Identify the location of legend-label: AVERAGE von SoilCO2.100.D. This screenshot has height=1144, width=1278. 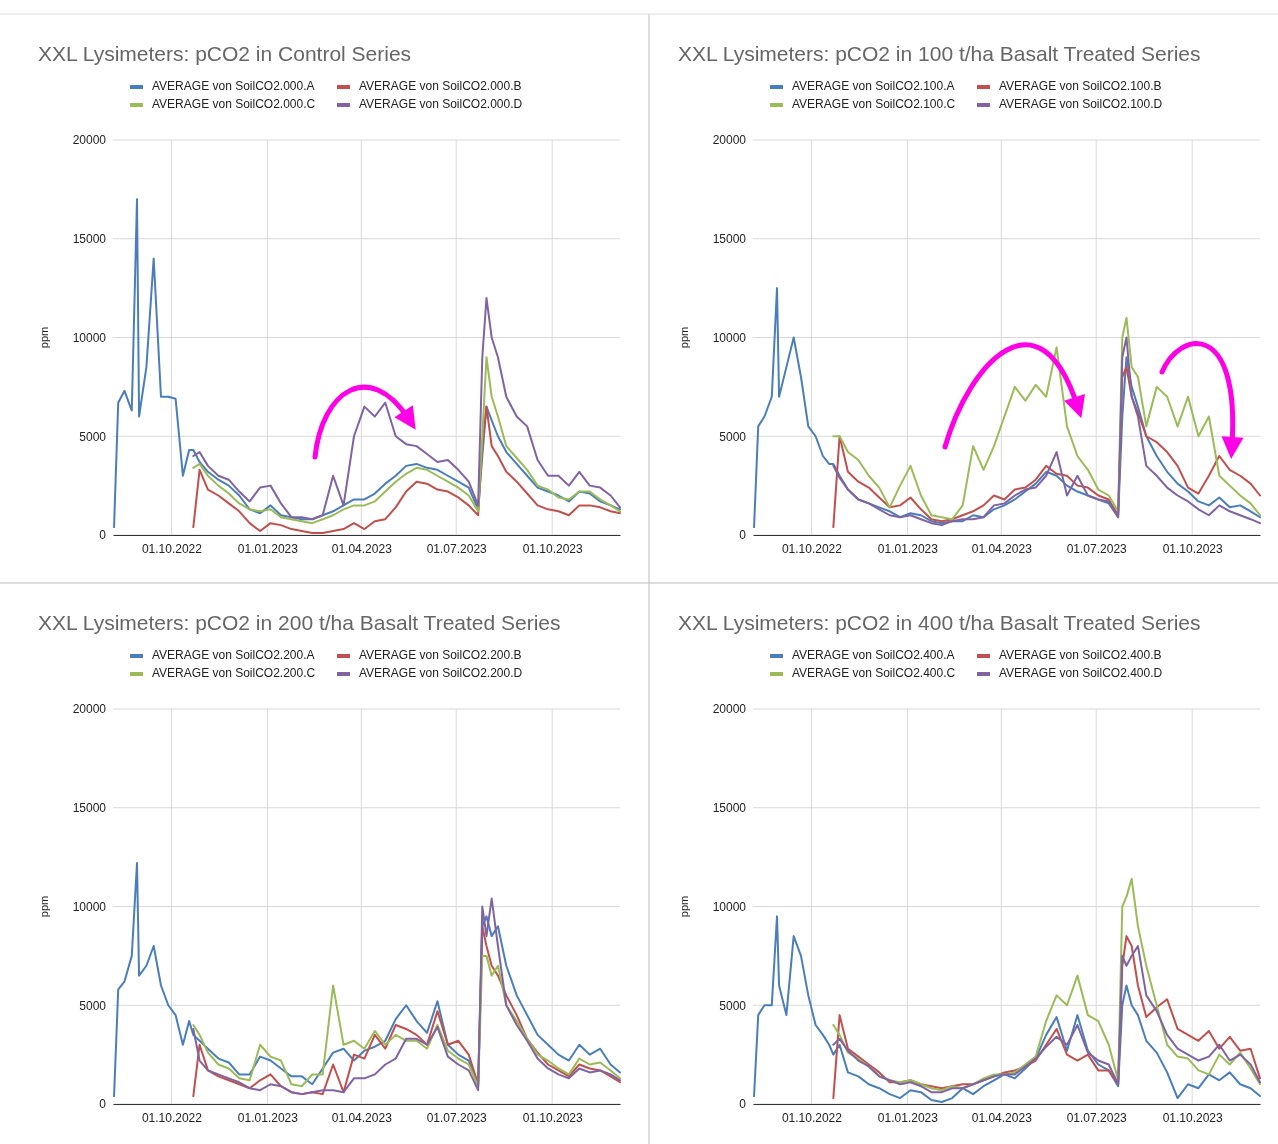
(1081, 104).